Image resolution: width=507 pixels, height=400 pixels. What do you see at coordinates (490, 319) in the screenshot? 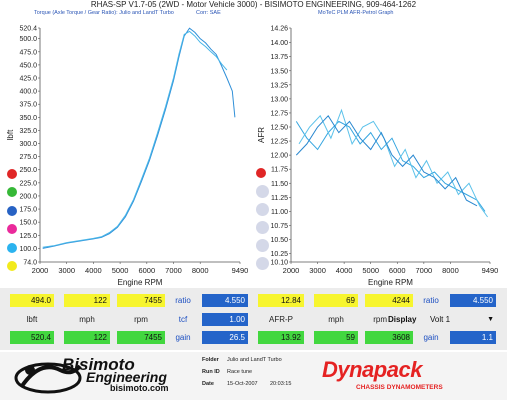
I see `chevron-down-icon: ▼` at bounding box center [490, 319].